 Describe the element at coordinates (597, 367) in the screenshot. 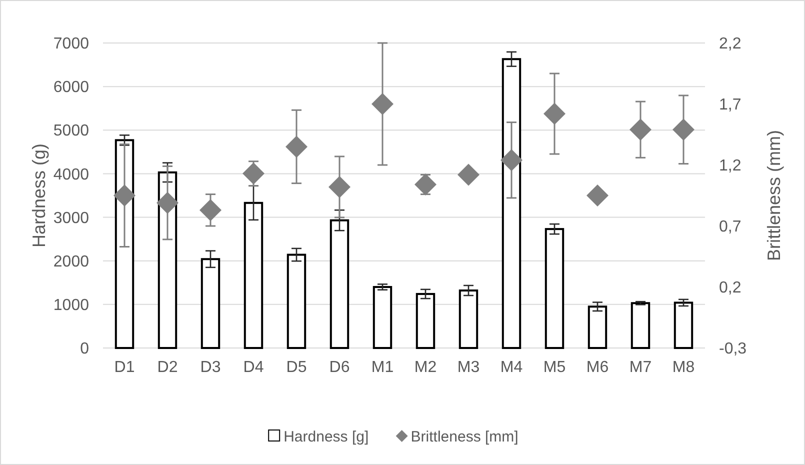

I see `x-tick-label: M6` at that location.